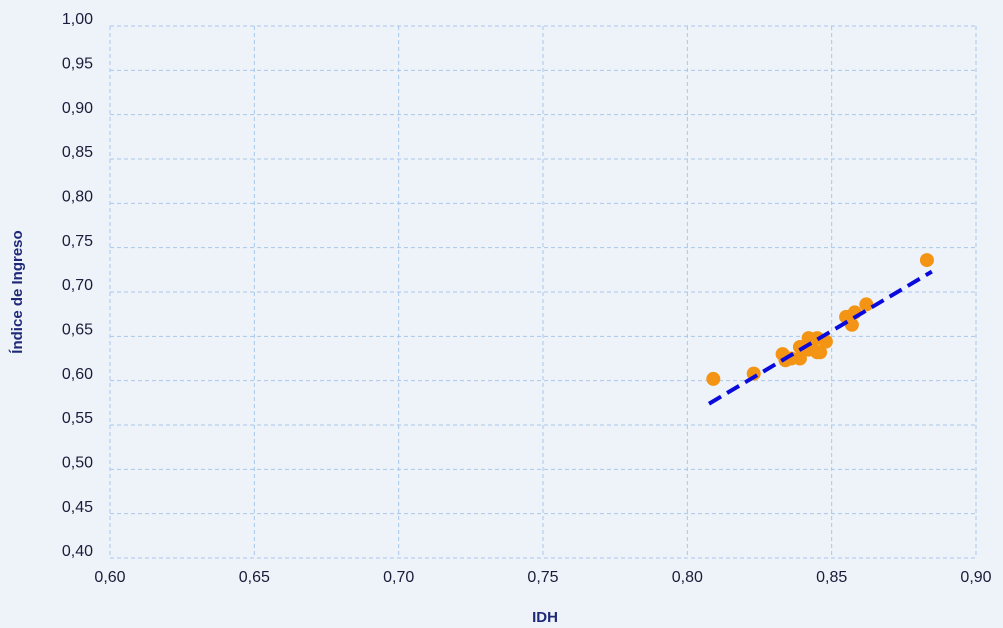 The width and height of the screenshot is (1003, 628). What do you see at coordinates (109, 577) in the screenshot?
I see `x-tick-label: 0,60` at bounding box center [109, 577].